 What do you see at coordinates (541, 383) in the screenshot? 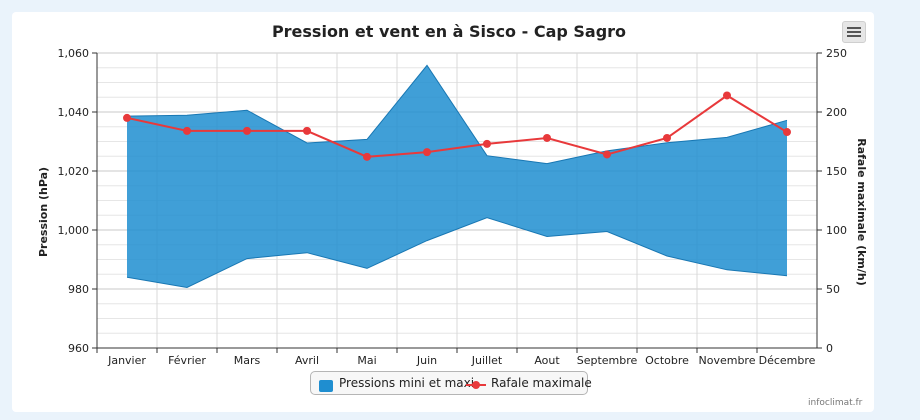
I see `legend-label-wind: Rafale maximale` at bounding box center [541, 383].